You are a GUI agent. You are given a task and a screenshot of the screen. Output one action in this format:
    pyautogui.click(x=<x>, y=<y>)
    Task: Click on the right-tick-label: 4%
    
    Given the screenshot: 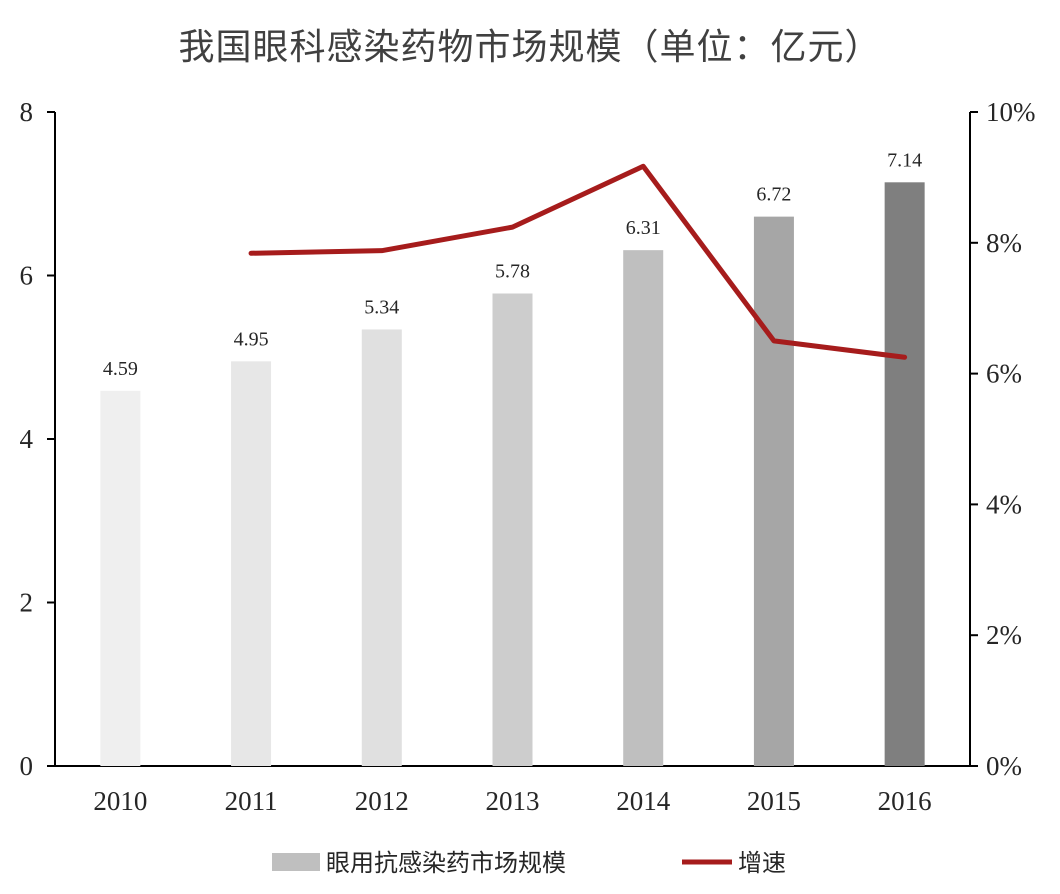 What is the action you would take?
    pyautogui.click(x=1004, y=504)
    